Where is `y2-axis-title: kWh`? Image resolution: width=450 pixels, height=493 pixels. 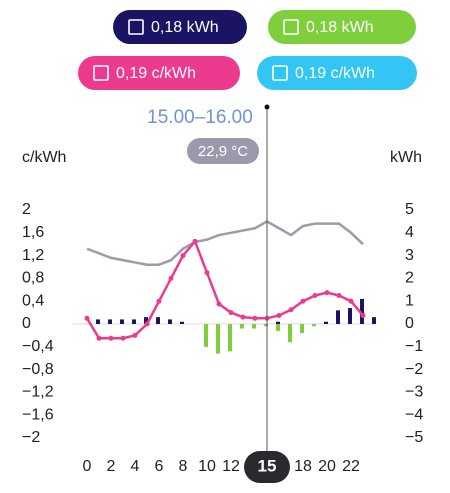 y2-axis-title: kWh is located at coordinates (406, 157).